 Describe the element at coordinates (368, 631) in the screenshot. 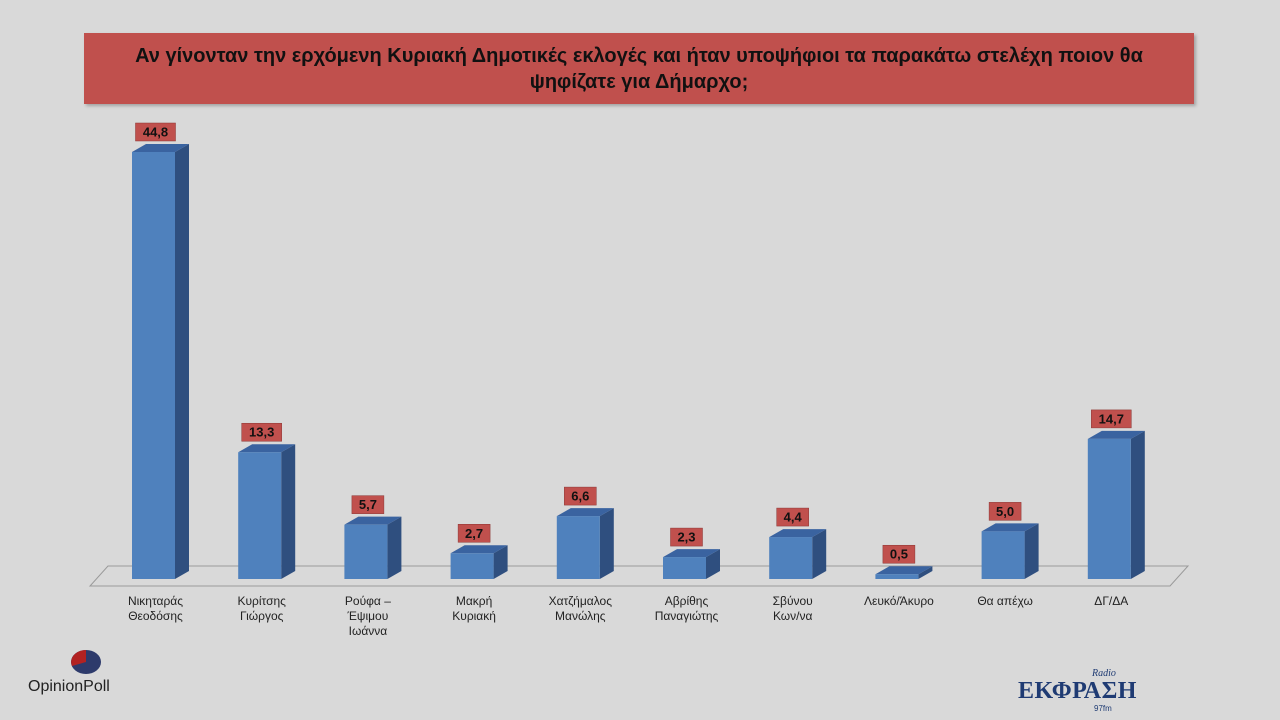

I see `category-label-3-line-3: Ιωάννα` at that location.